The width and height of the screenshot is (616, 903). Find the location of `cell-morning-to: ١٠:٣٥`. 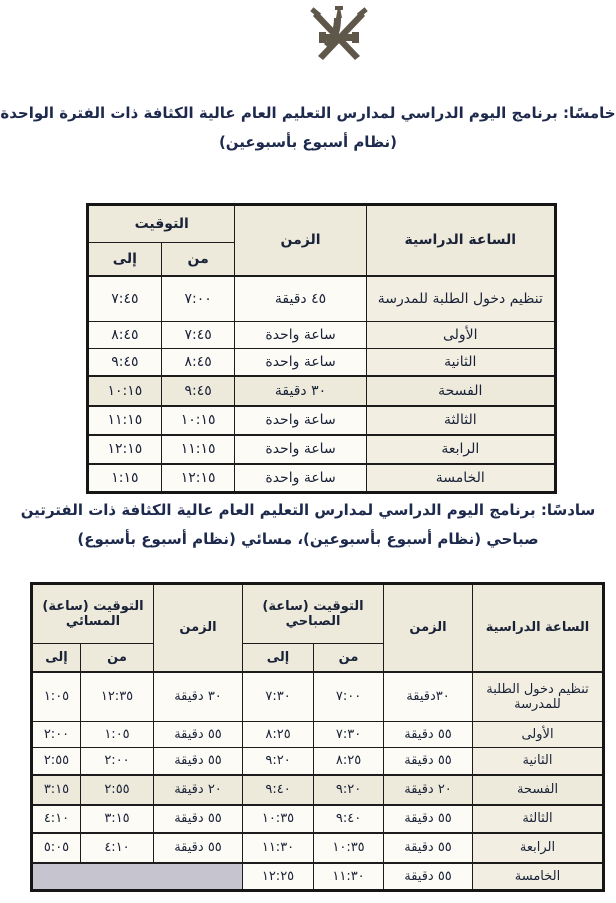

cell-morning-to: ١٠:٣٥ is located at coordinates (278, 818).